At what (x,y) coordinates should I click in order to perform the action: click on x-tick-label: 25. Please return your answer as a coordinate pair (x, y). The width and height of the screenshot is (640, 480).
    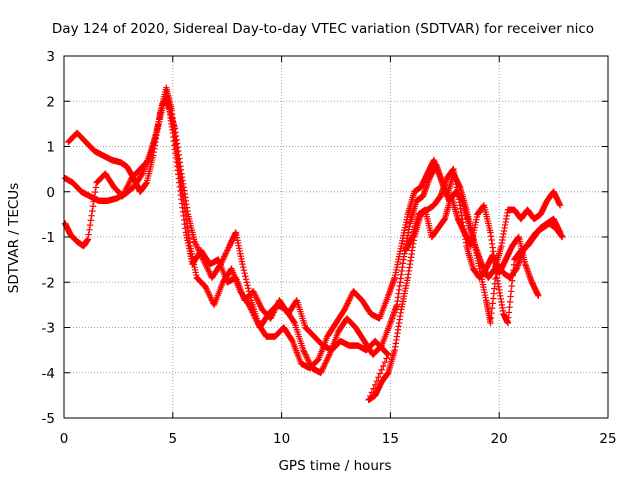
    Looking at the image, I should click on (607, 439).